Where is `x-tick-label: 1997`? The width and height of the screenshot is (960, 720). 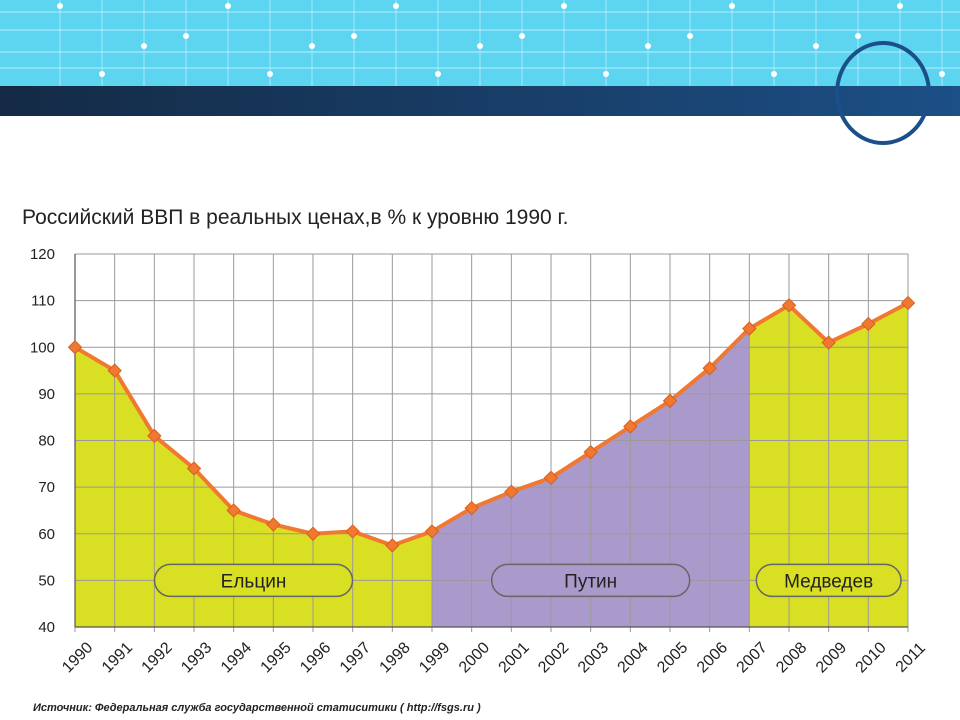
x-tick-label: 1997 is located at coordinates (355, 657).